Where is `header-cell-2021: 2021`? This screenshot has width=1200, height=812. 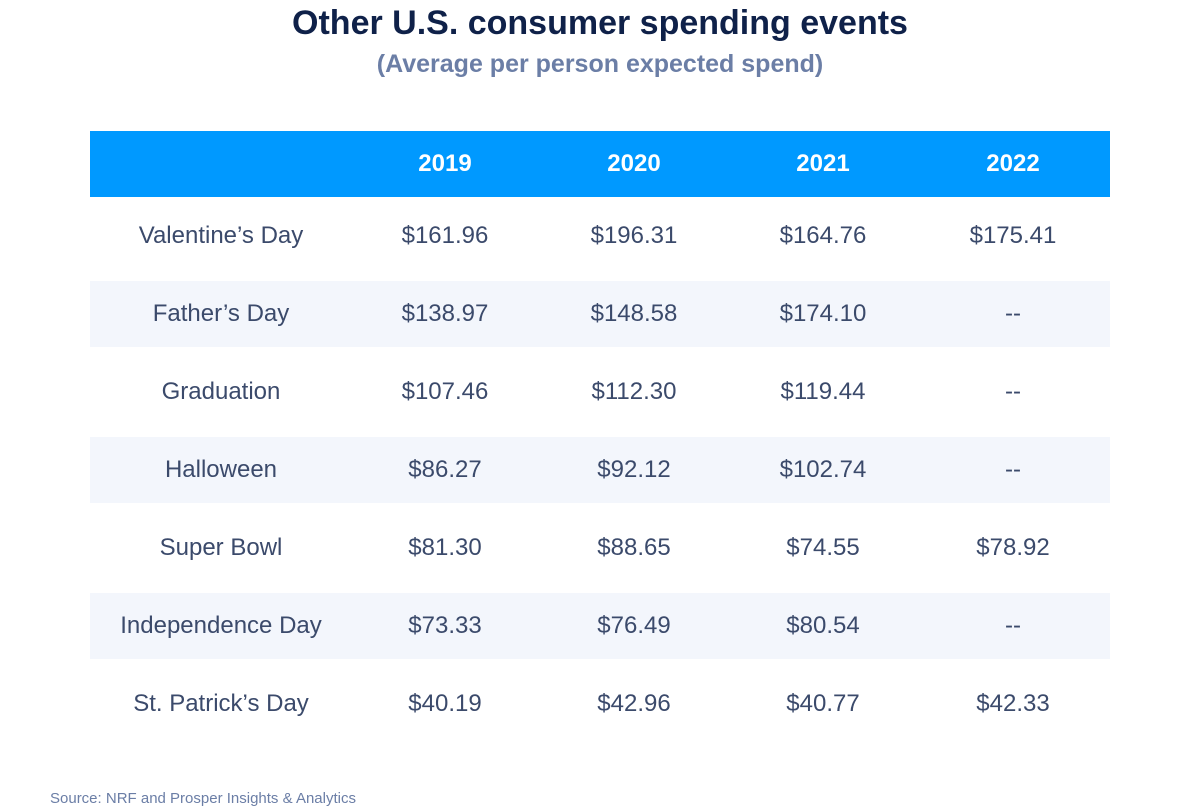 header-cell-2021: 2021 is located at coordinates (823, 163).